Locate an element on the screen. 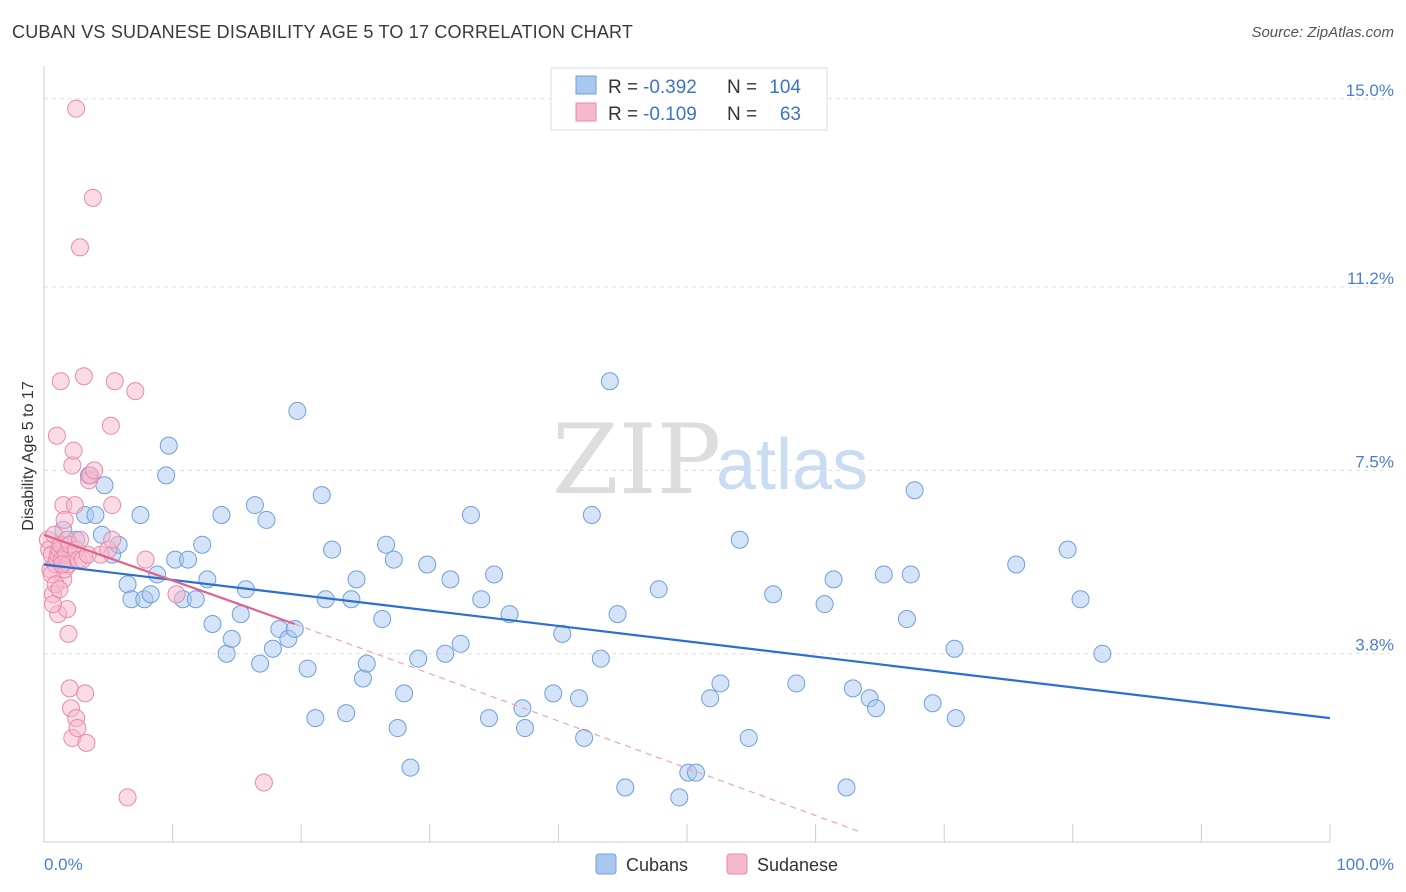 The image size is (1406, 892). legend-r-value-sudanese: -0.109 is located at coordinates (670, 114).